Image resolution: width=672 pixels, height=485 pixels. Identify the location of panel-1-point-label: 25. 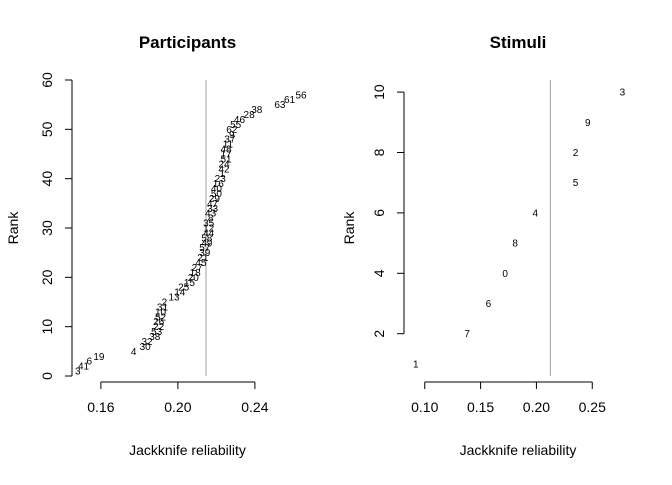
(184, 288).